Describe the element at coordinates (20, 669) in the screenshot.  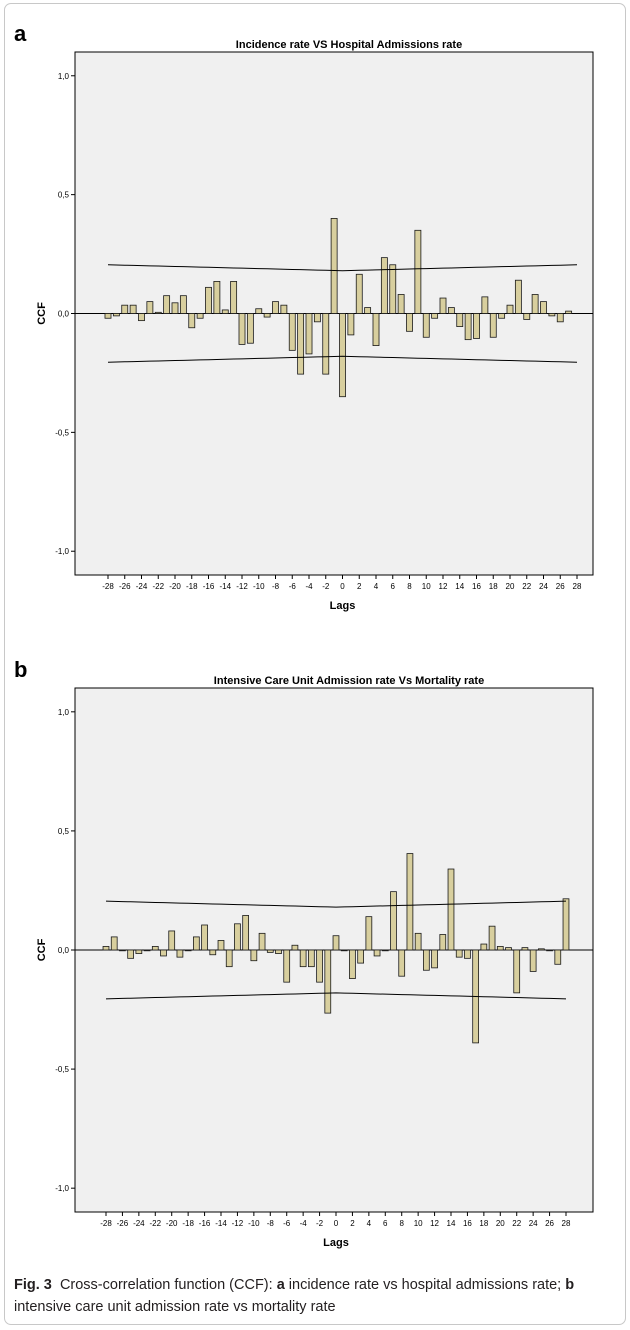
I see `panel-letter: b` at that location.